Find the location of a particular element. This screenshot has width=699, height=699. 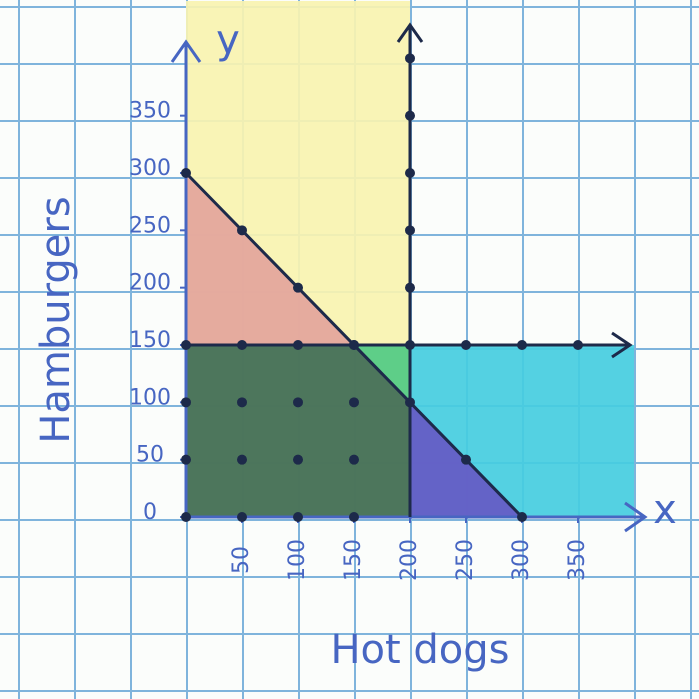

y-axis-label: Hamburgers is located at coordinates (56, 319).